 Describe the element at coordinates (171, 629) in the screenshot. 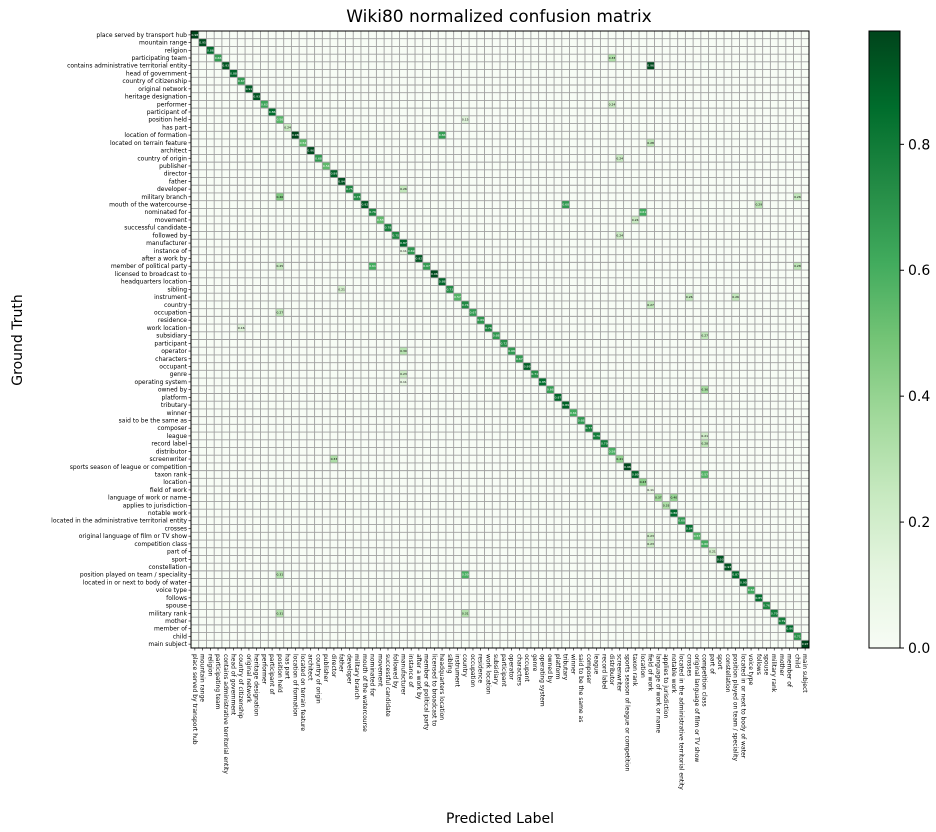

I see `y-tick-label: member of` at that location.